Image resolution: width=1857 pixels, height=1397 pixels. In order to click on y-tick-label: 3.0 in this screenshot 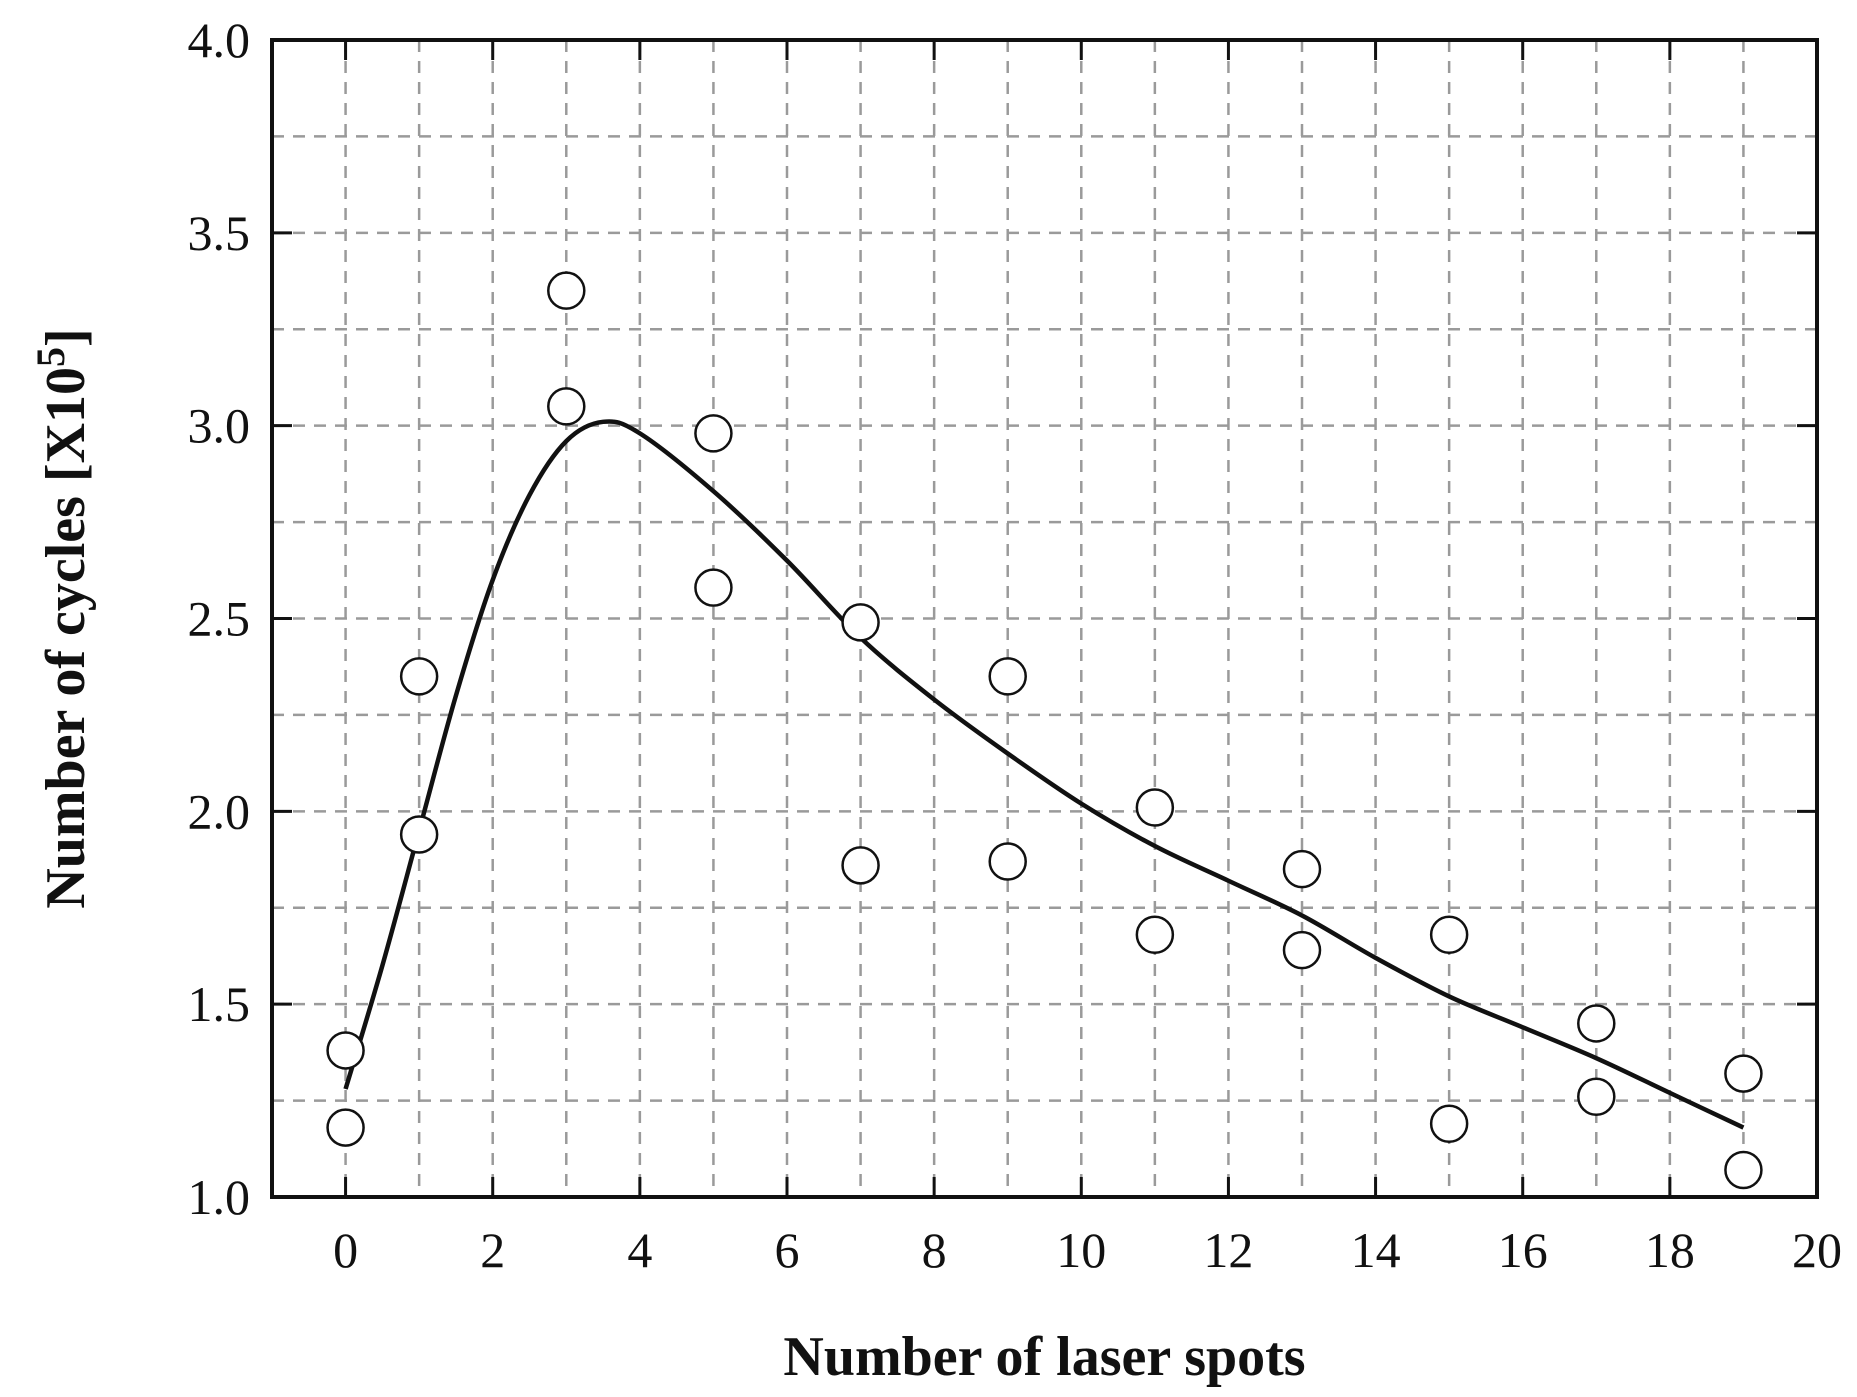, I will do `click(219, 426)`.